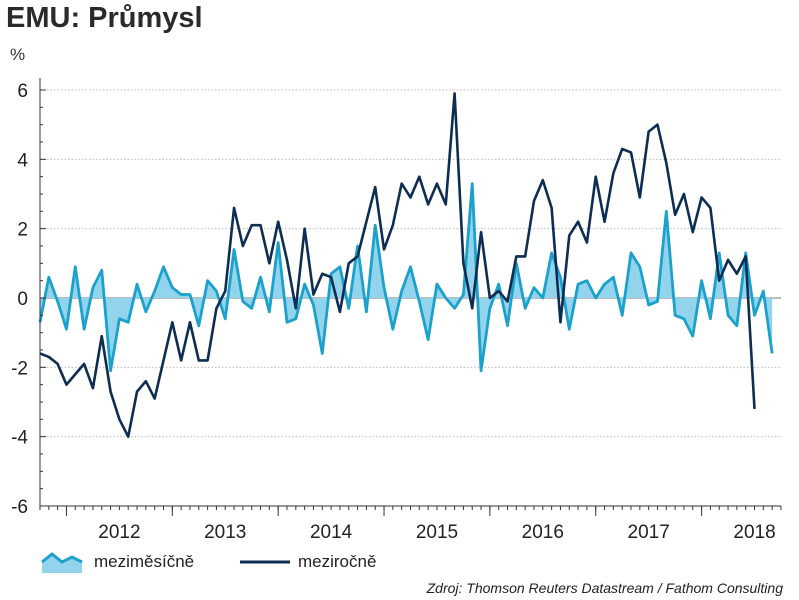 This screenshot has width=799, height=600. What do you see at coordinates (22, 91) in the screenshot?
I see `y-tick-label: 6` at bounding box center [22, 91].